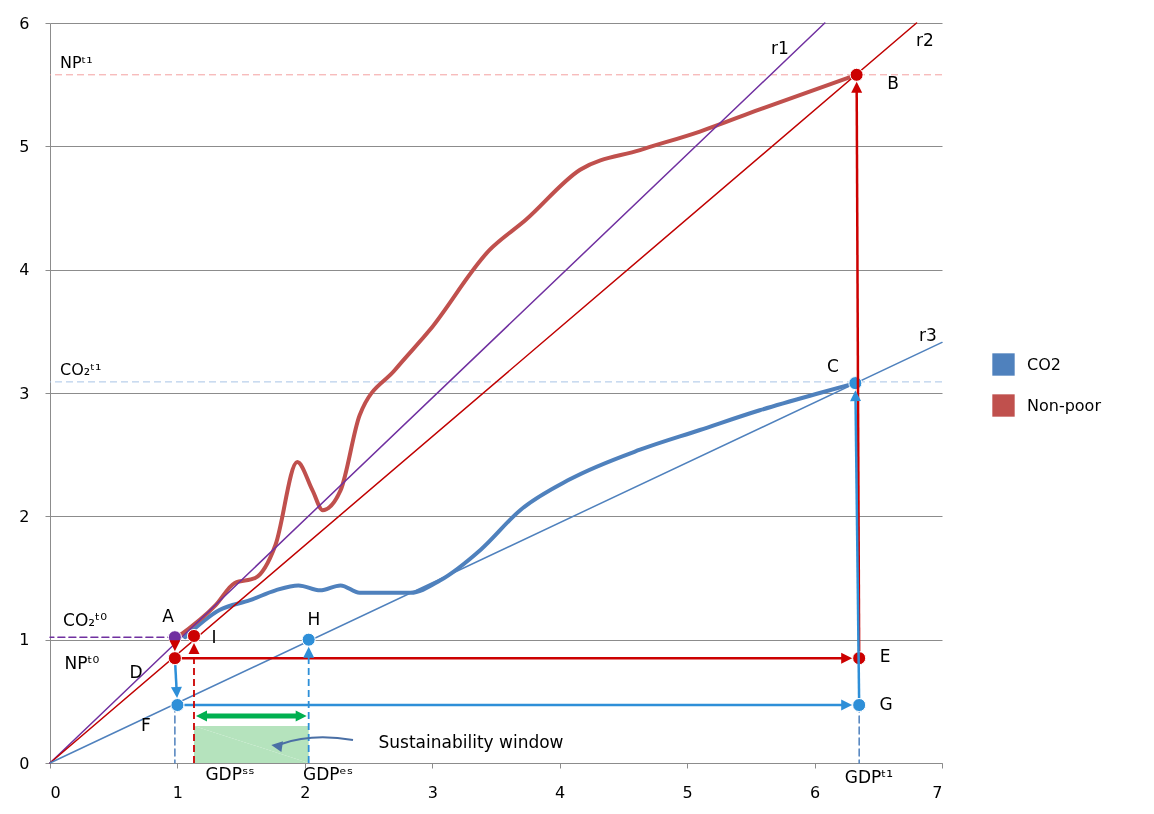 Image resolution: width=1154 pixels, height=814 pixels. Describe the element at coordinates (928, 335) in the screenshot. I see `annotation: r3` at that location.